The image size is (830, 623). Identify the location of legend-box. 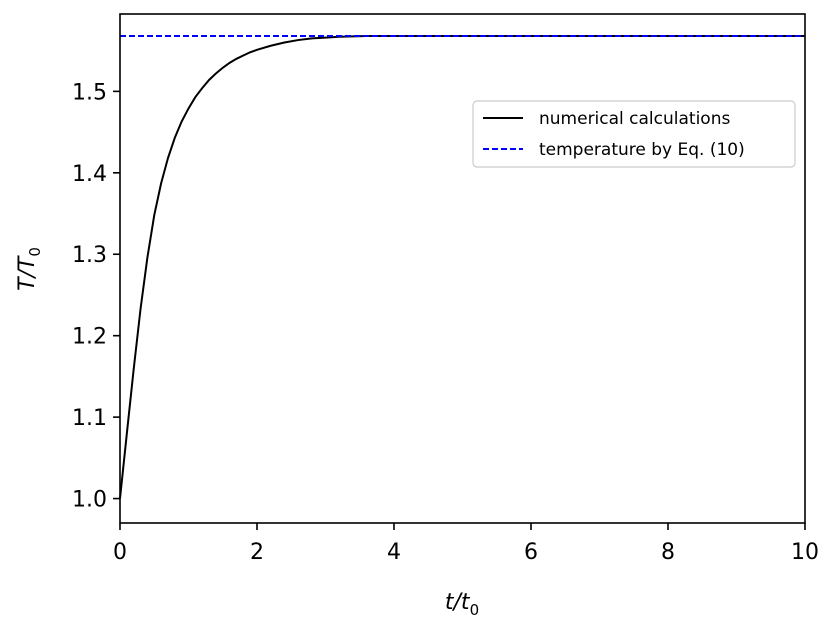
(634, 134).